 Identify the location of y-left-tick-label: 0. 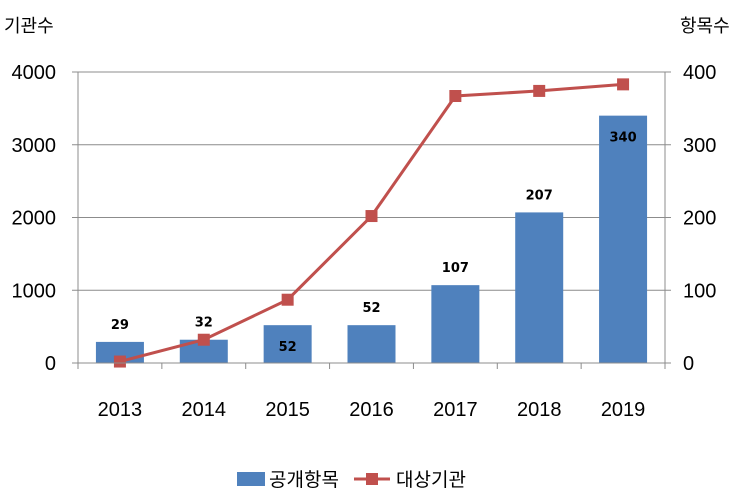
(50, 364).